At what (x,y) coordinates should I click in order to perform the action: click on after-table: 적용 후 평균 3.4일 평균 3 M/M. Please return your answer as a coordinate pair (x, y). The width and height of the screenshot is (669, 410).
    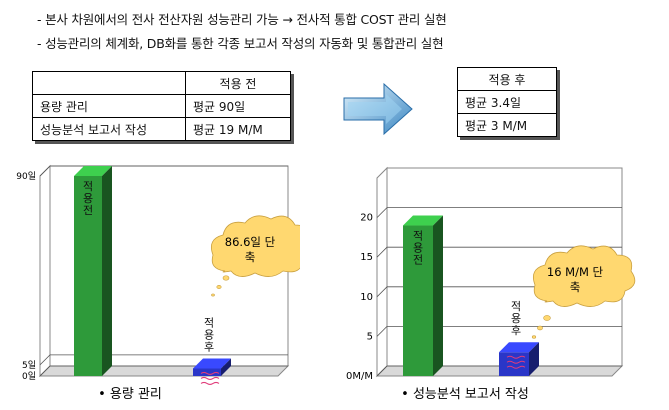
    Looking at the image, I should click on (507, 102).